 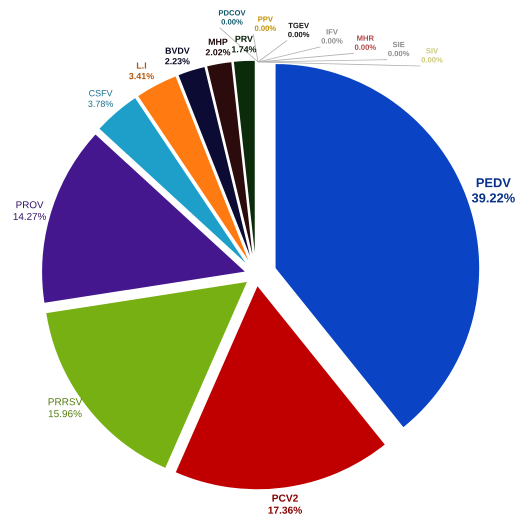 I want to click on data-label: 14.27%, so click(x=30, y=216).